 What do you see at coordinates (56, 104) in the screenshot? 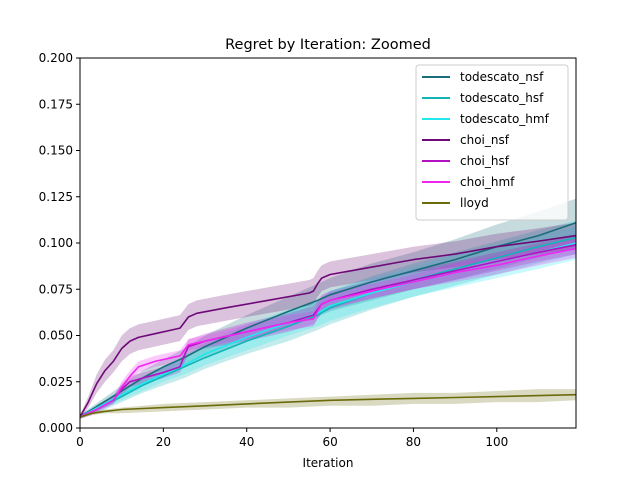
I see `y-tick-label: 0.175` at bounding box center [56, 104].